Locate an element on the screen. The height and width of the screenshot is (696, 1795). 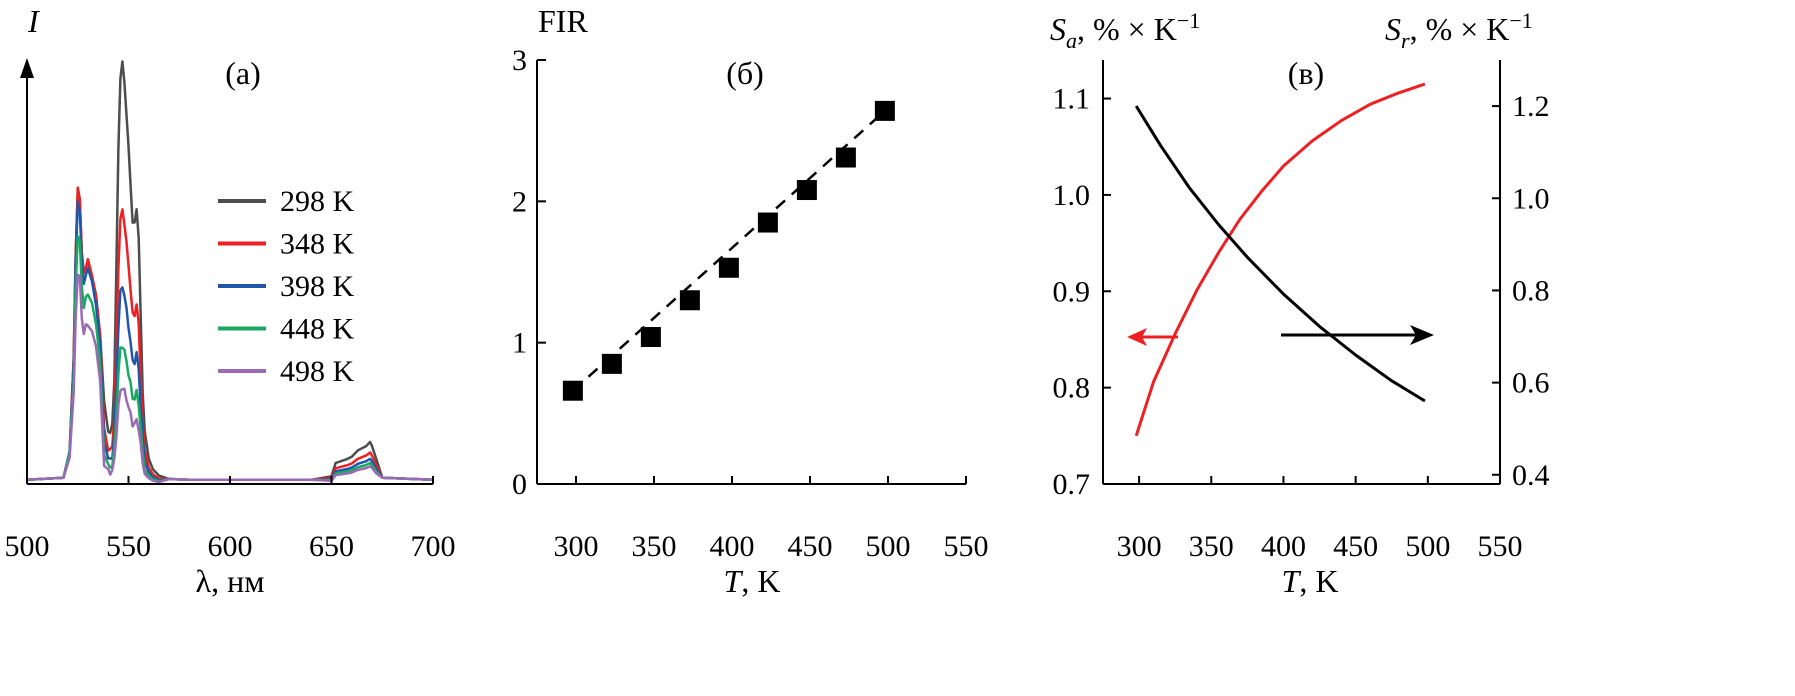
panel-c-x-tick-label: 300 is located at coordinates (1139, 546).